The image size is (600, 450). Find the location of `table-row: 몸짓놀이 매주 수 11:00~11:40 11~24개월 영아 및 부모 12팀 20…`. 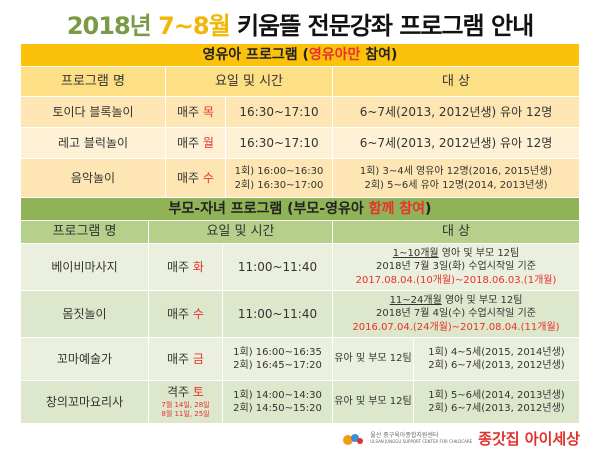

table-row: 몸짓놀이 매주 수 11:00~11:40 11~24개월 영아 및 부모 12팀 20… is located at coordinates (300, 314).